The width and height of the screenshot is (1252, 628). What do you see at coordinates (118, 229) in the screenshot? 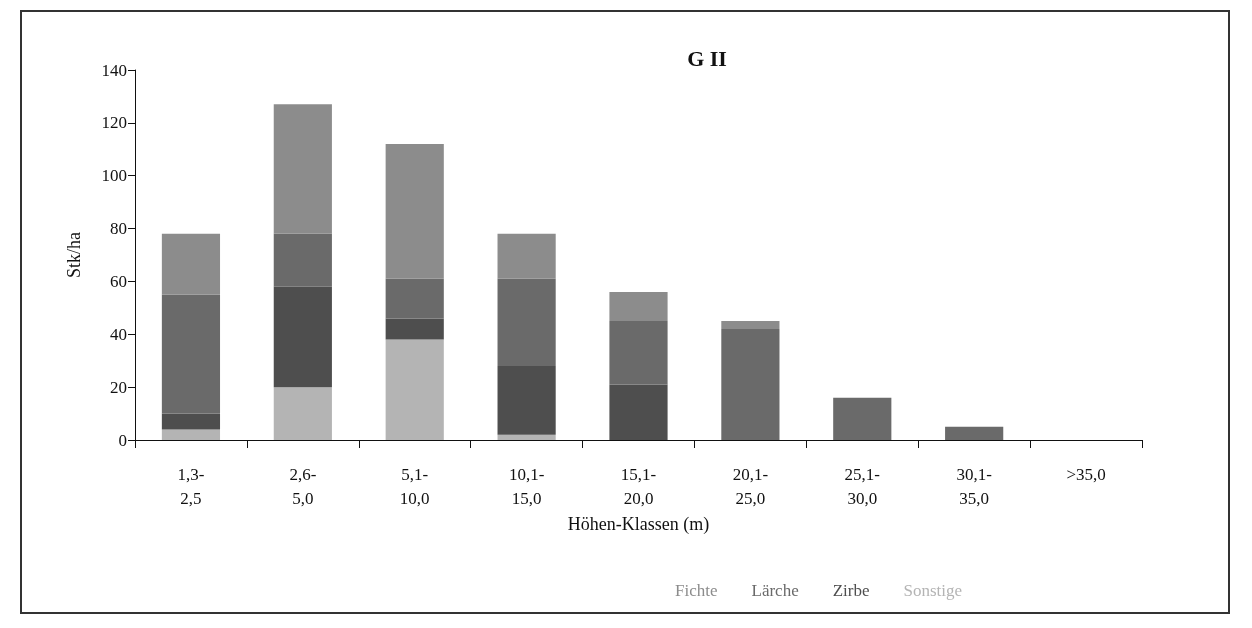
I see `y-tick-label: 80` at bounding box center [118, 229].